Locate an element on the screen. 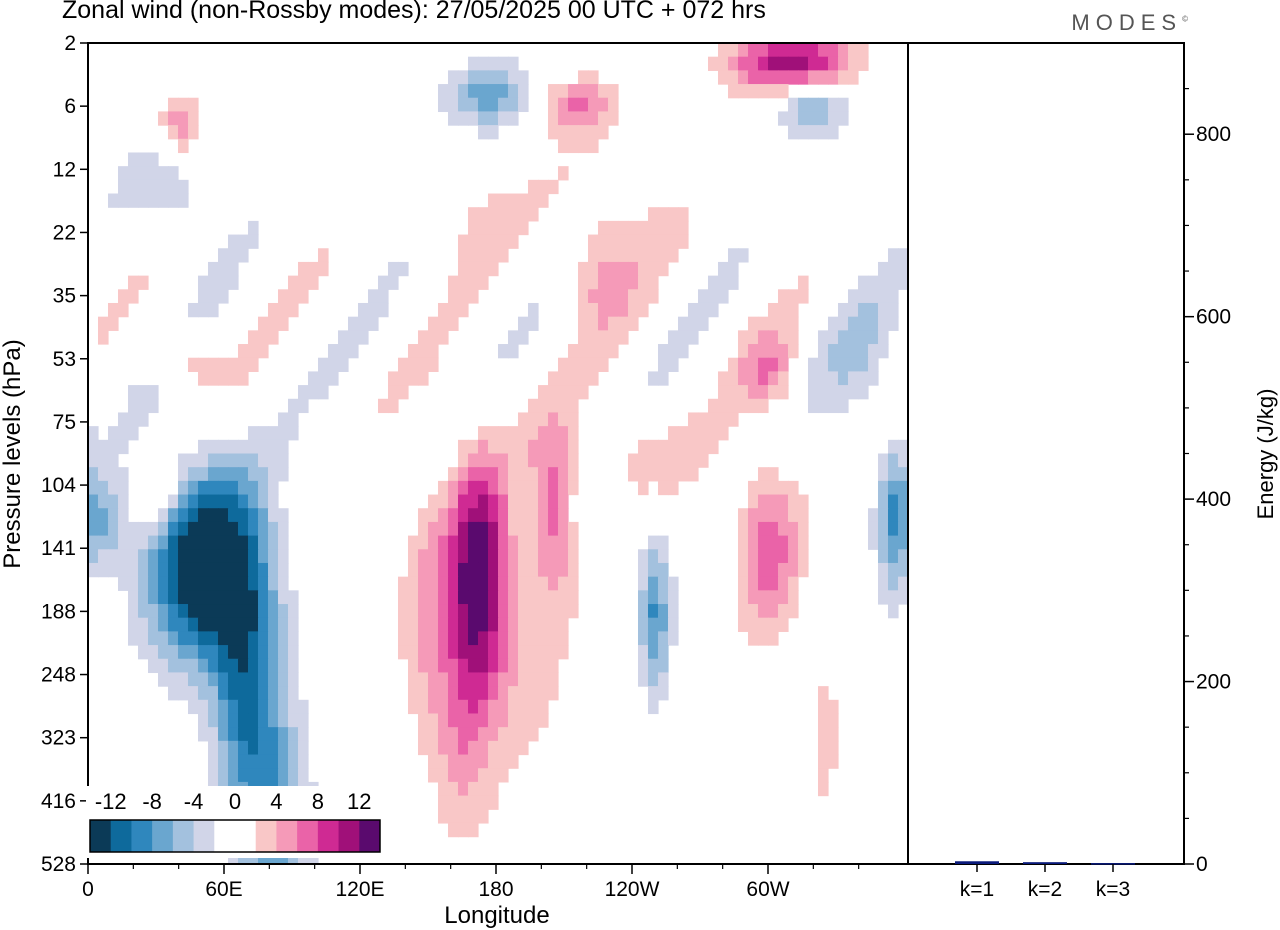 The height and width of the screenshot is (930, 1280). colorbar-label: -12 is located at coordinates (111, 801).